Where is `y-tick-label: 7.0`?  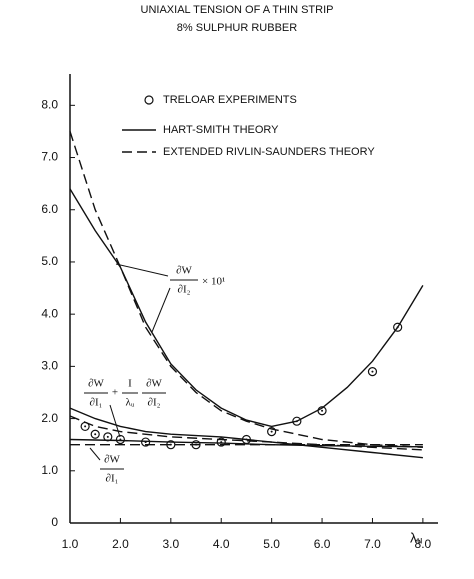 y-tick-label: 7.0 is located at coordinates (49, 157).